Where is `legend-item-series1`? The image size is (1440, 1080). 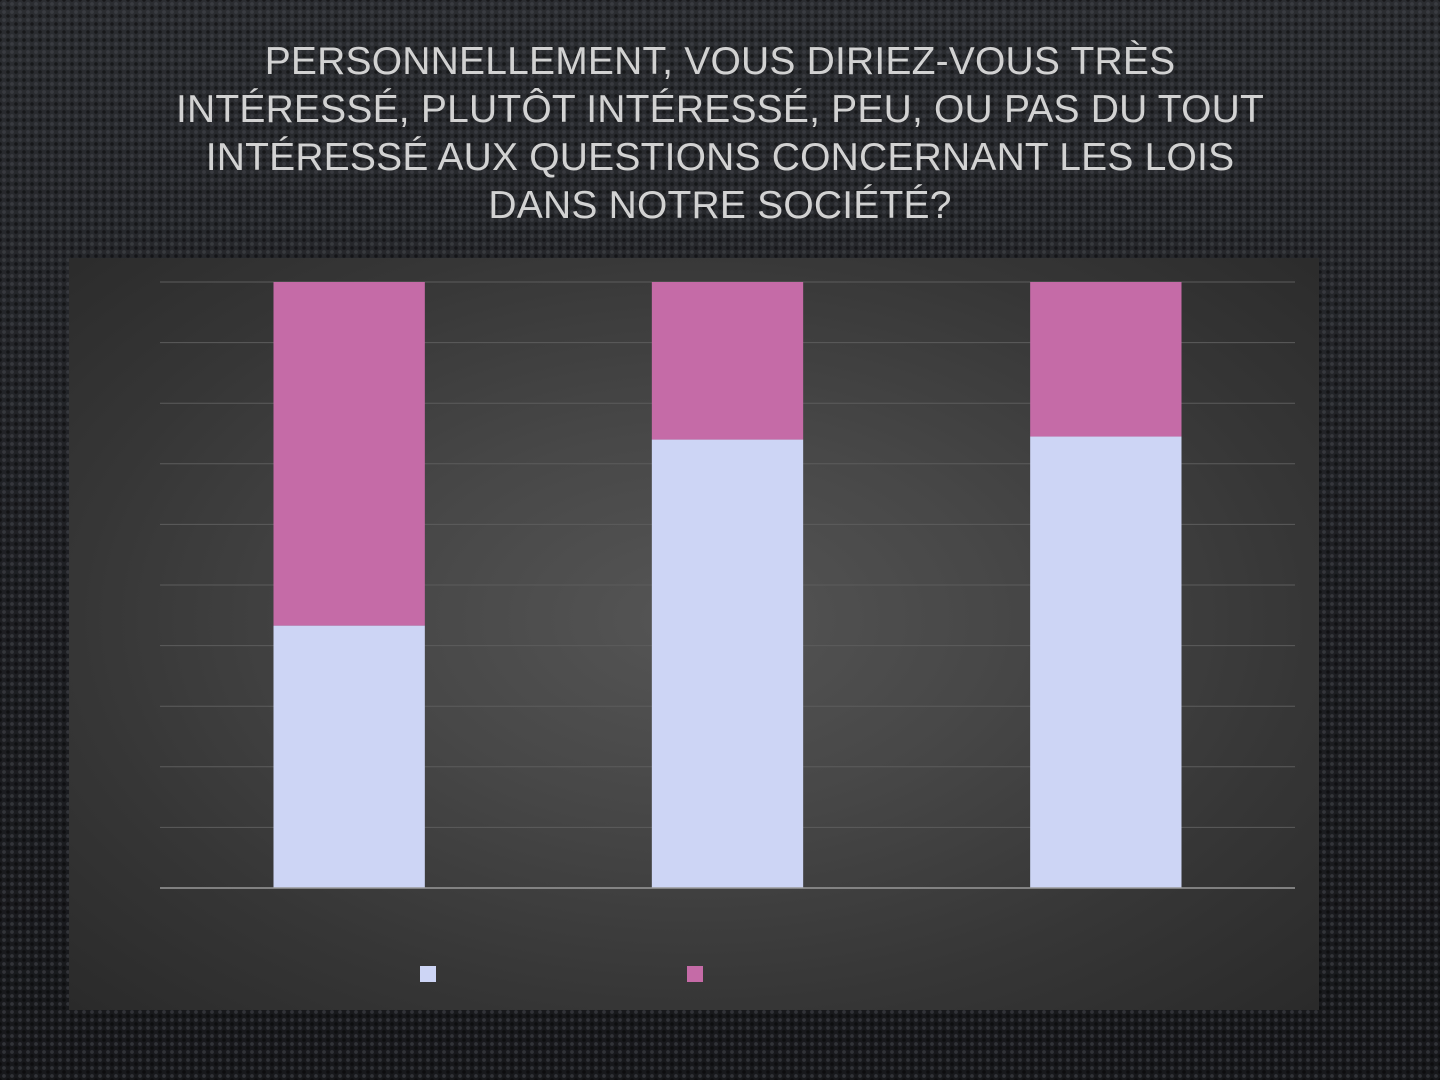
legend-item-series1 is located at coordinates (431, 974).